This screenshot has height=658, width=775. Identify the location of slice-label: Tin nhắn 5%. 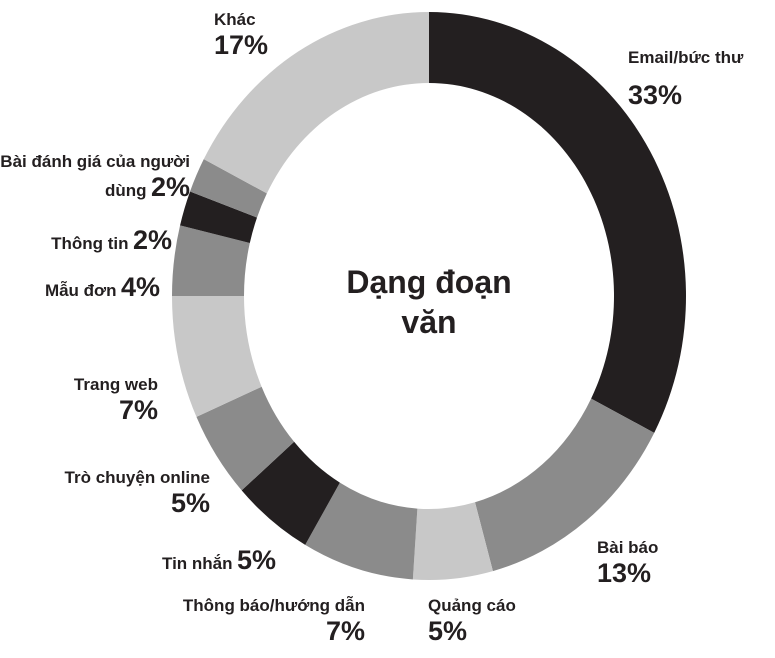
(219, 560).